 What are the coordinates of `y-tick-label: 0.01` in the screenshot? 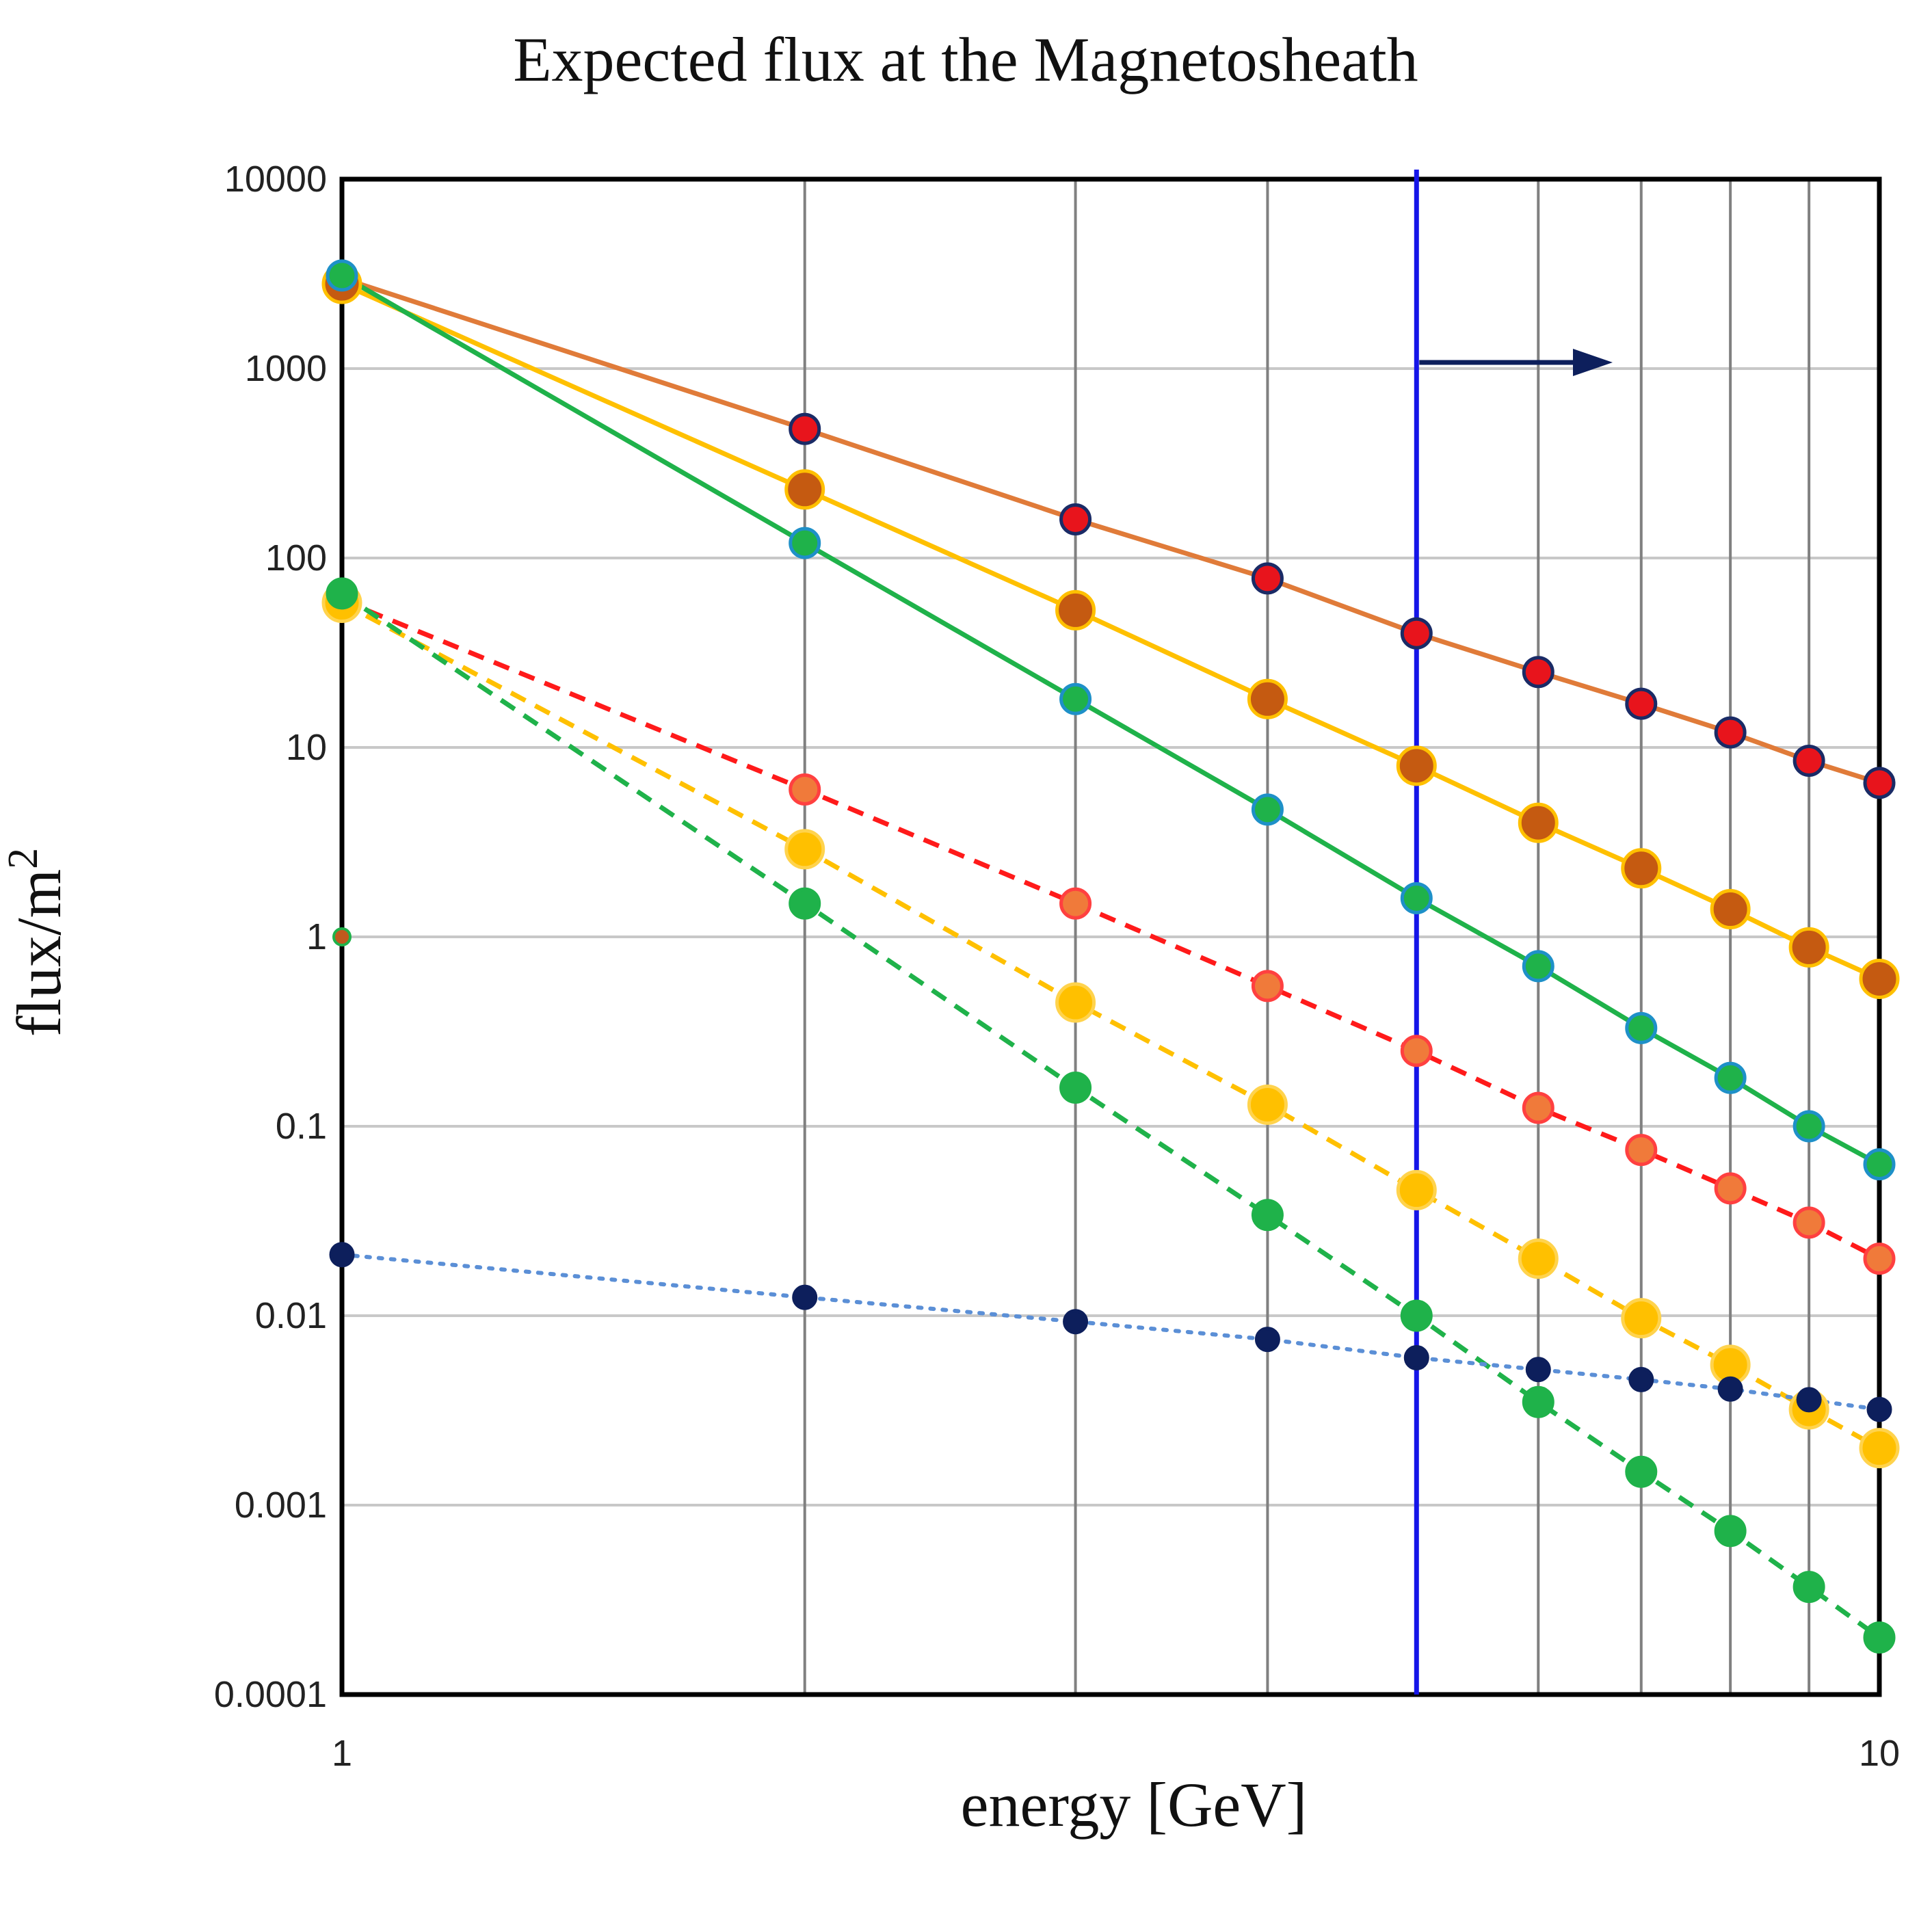 It's located at (291, 1315).